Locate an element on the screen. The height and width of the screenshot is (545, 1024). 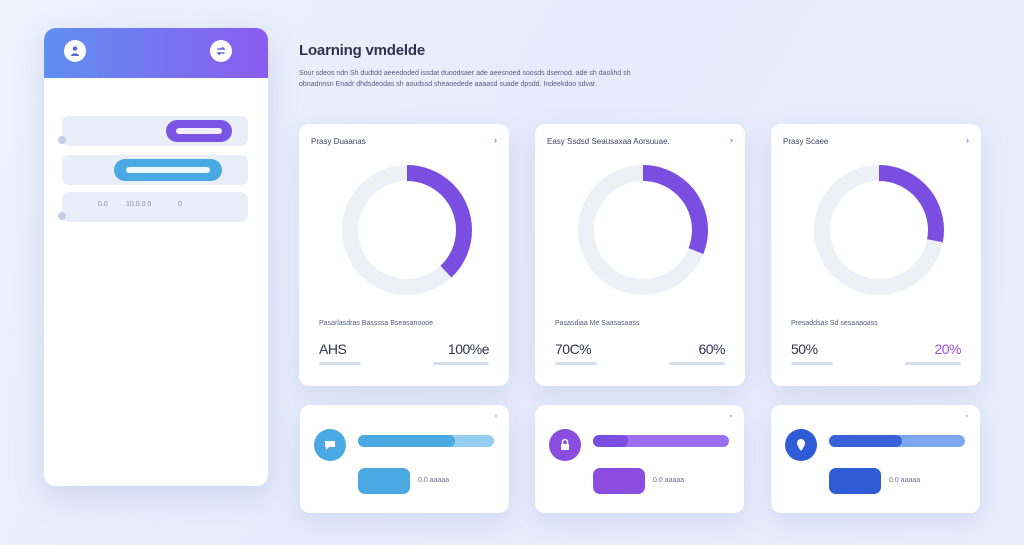
mini-card-3: ▫ 0.0 aaaaa is located at coordinates (875, 459).